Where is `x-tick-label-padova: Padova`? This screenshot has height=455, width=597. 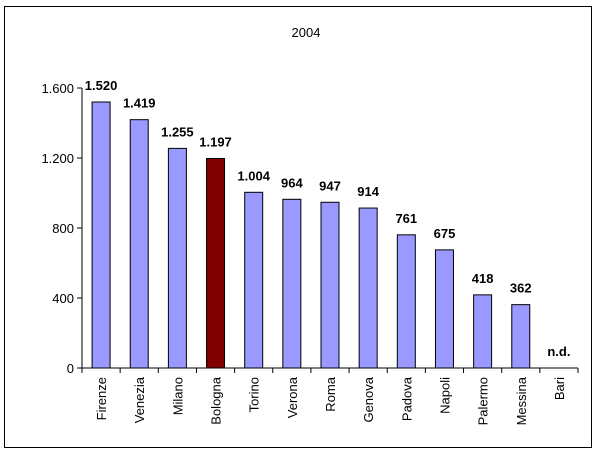 x-tick-label-padova: Padova is located at coordinates (406, 398).